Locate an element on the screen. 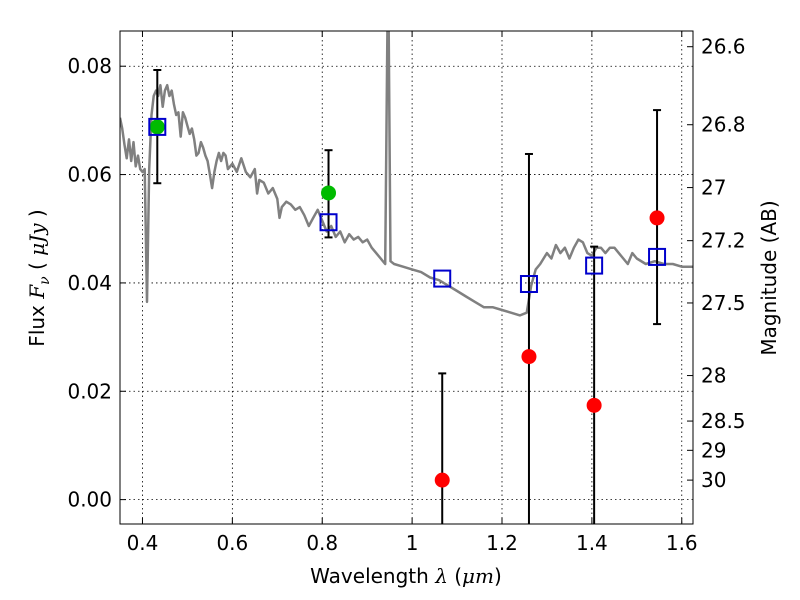 Image resolution: width=800 pixels, height=600 pixels. y-axis-label: Flux Fν ( μJy ) is located at coordinates (39, 277).